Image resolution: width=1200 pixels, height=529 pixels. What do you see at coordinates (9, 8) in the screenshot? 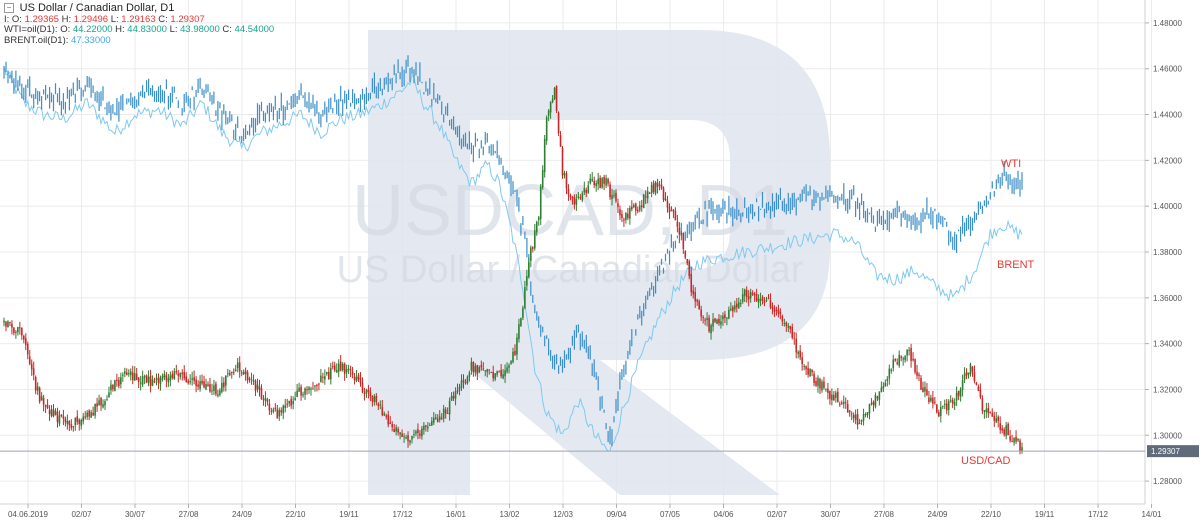
I see `collapse-icon: −` at bounding box center [9, 8].